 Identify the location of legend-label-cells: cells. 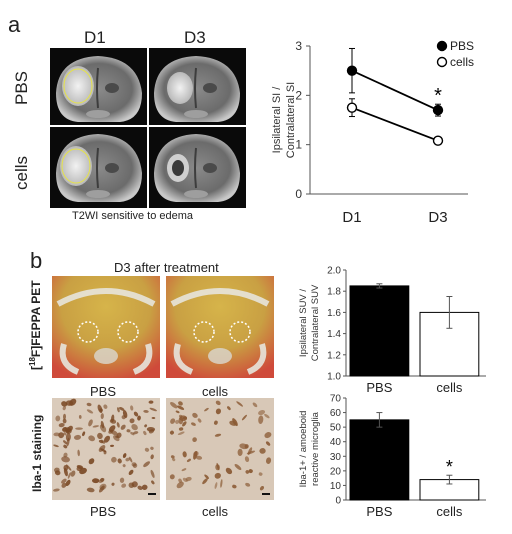
(462, 62).